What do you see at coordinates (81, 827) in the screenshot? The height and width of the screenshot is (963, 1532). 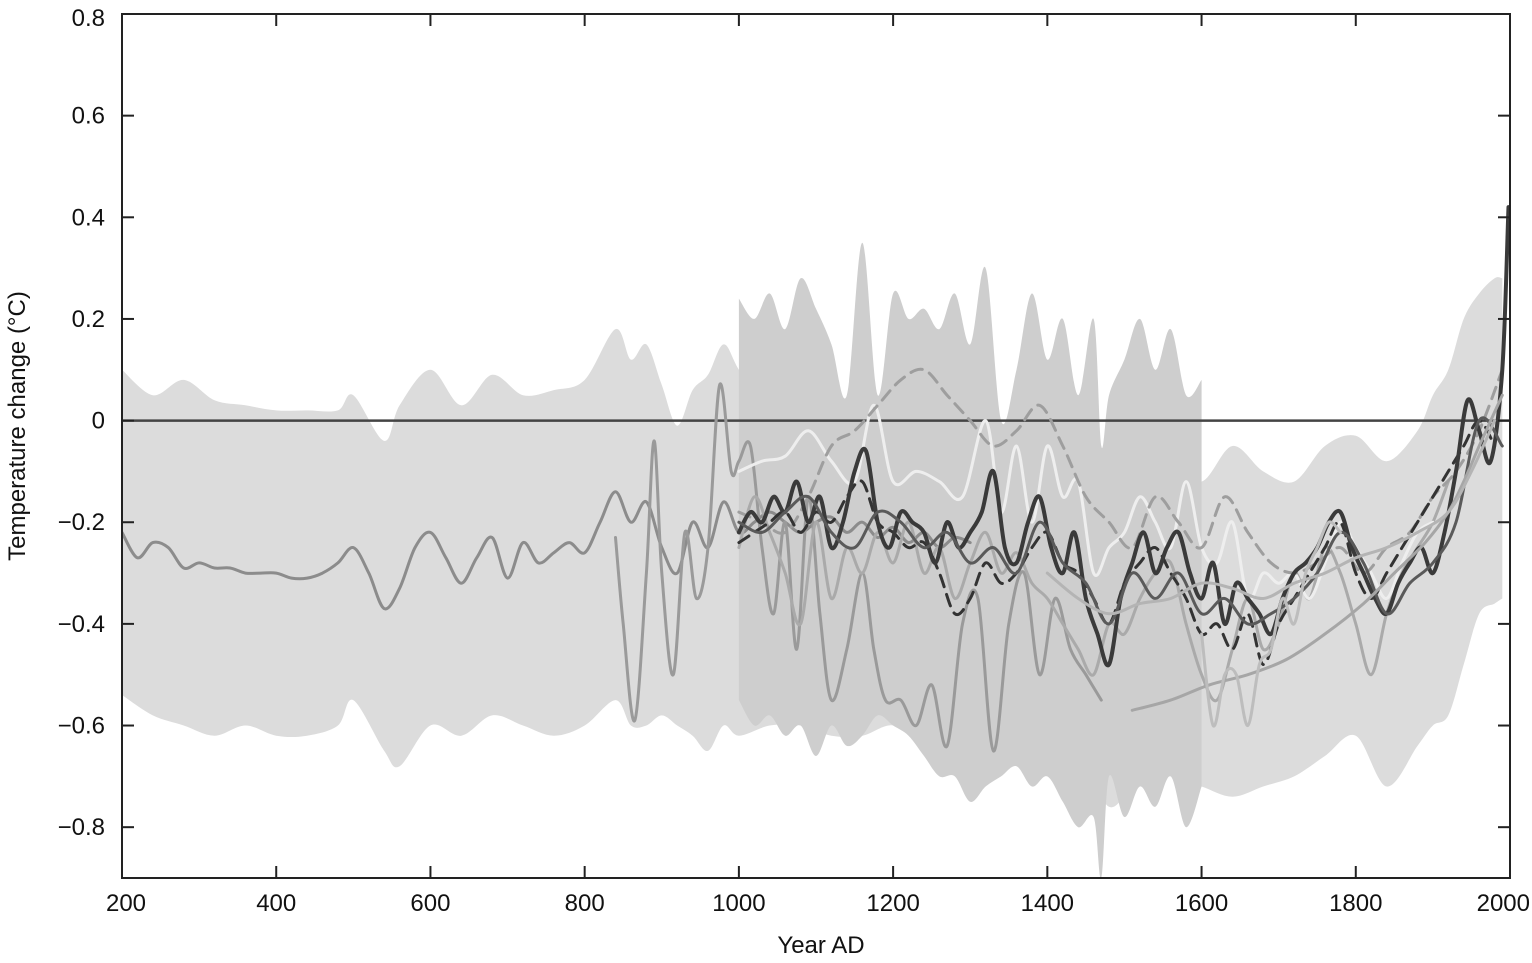 I see `y-tick-label: −0.8` at bounding box center [81, 827].